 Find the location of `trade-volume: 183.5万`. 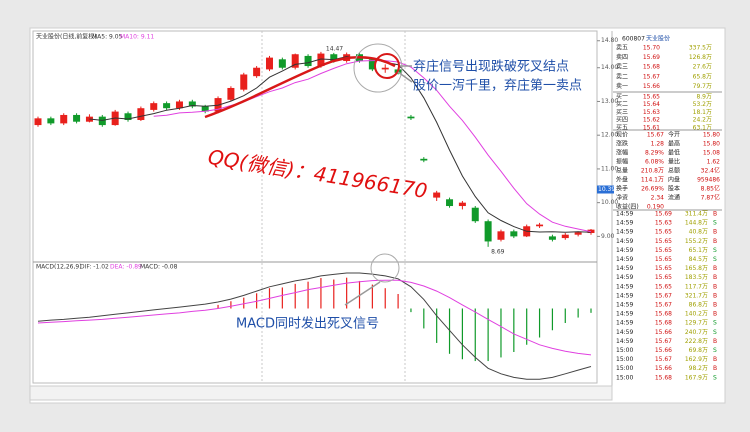

trade-volume: 183.5万 is located at coordinates (696, 277).